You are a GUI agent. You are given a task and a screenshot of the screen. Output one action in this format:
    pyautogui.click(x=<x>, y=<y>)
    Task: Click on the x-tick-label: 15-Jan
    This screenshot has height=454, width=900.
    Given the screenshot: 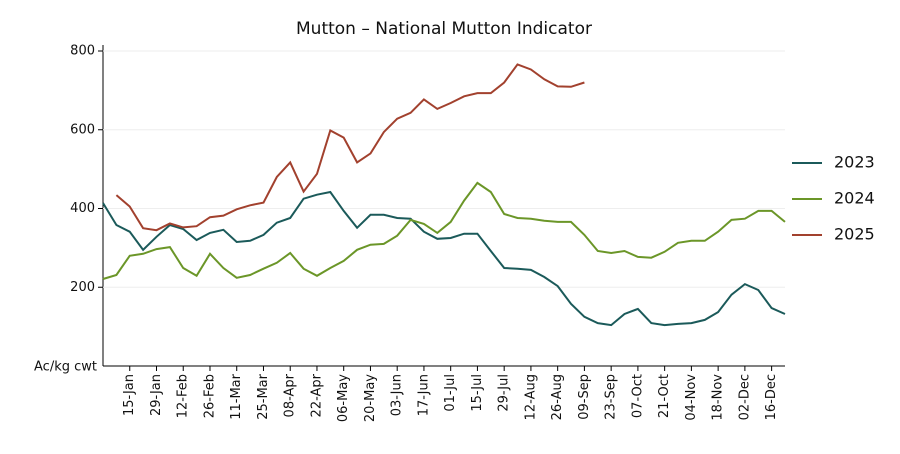 What is the action you would take?
    pyautogui.click(x=129, y=395)
    